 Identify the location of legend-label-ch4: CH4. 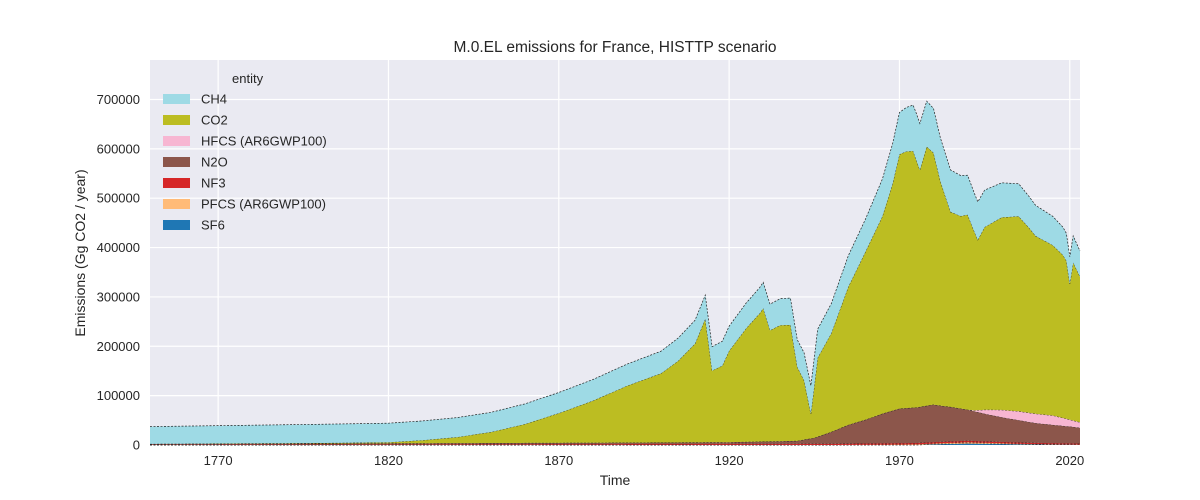
(214, 99).